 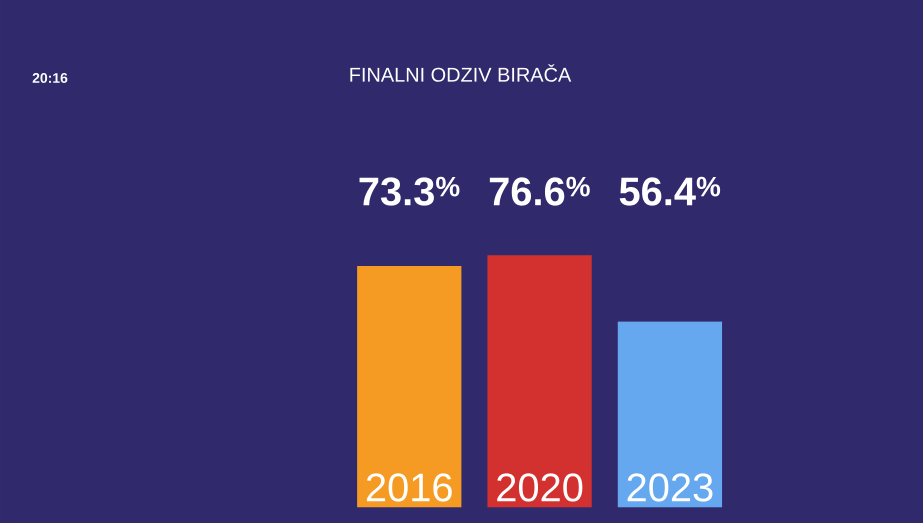 I want to click on text: 20:16, so click(x=50, y=78).